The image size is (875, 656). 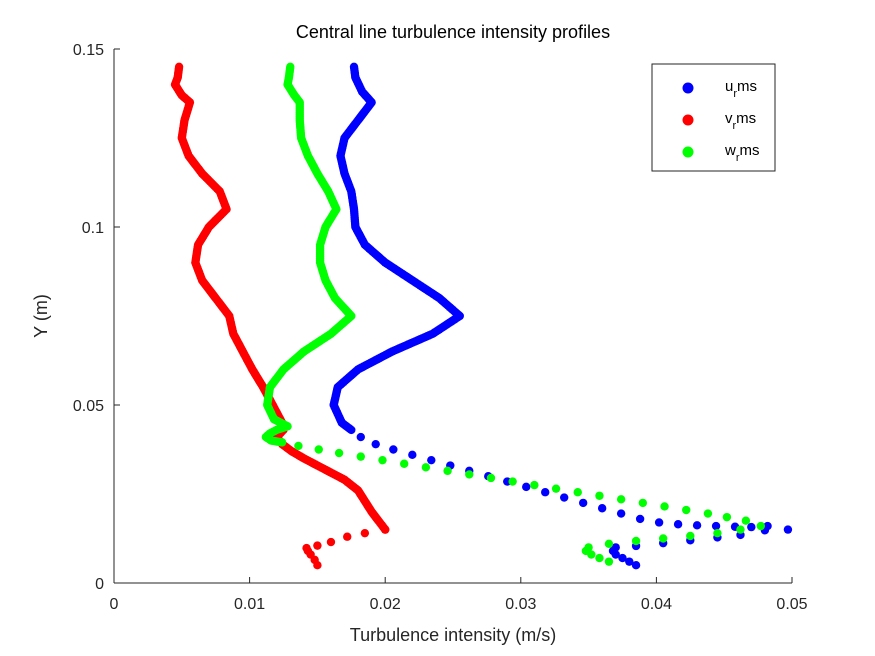 What do you see at coordinates (729, 118) in the screenshot?
I see `legend-entry-main: v` at bounding box center [729, 118].